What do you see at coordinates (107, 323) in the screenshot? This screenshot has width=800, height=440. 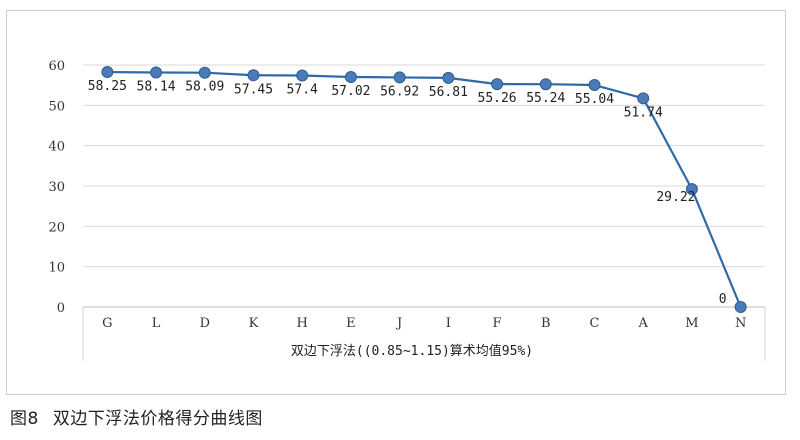 I see `x-tick-label: G` at bounding box center [107, 323].